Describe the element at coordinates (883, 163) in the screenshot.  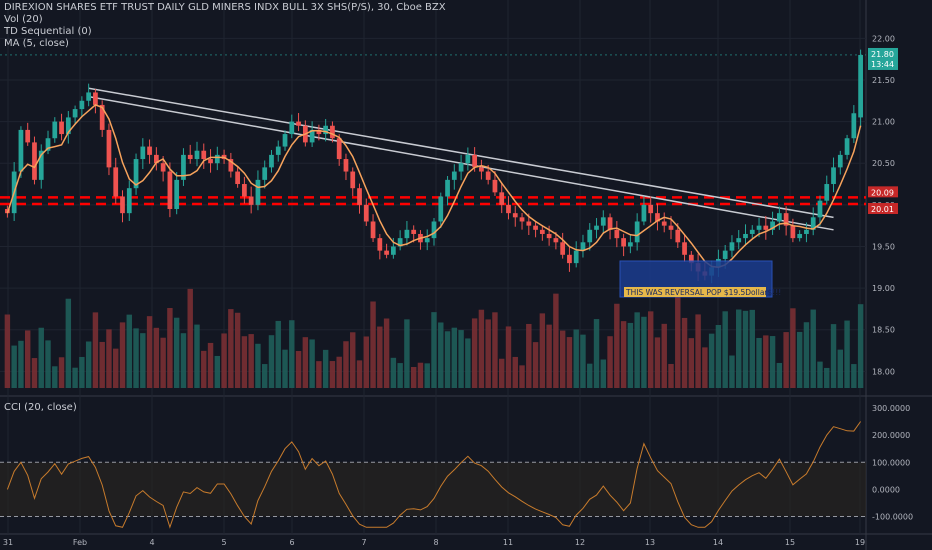
I see `price-tick-label: 20.50` at that location.